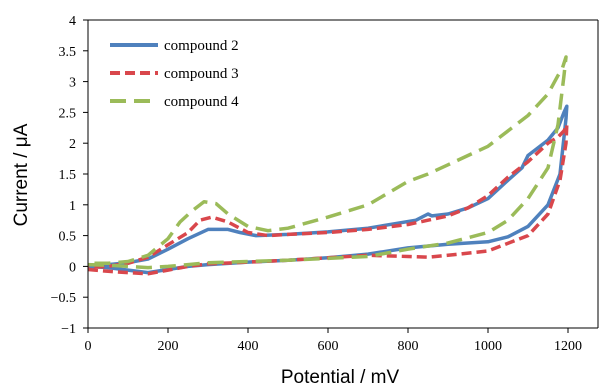  Describe the element at coordinates (68, 329) in the screenshot. I see `y-tick-label: −1` at that location.